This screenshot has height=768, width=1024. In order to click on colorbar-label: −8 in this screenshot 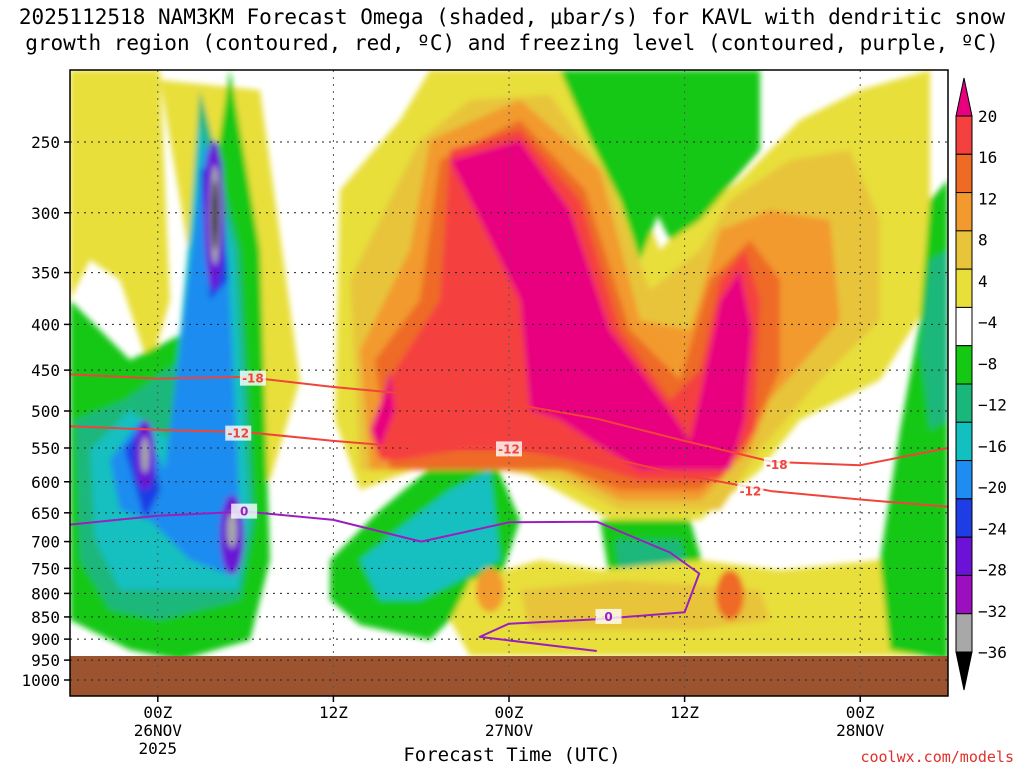, I will do `click(987, 363)`.